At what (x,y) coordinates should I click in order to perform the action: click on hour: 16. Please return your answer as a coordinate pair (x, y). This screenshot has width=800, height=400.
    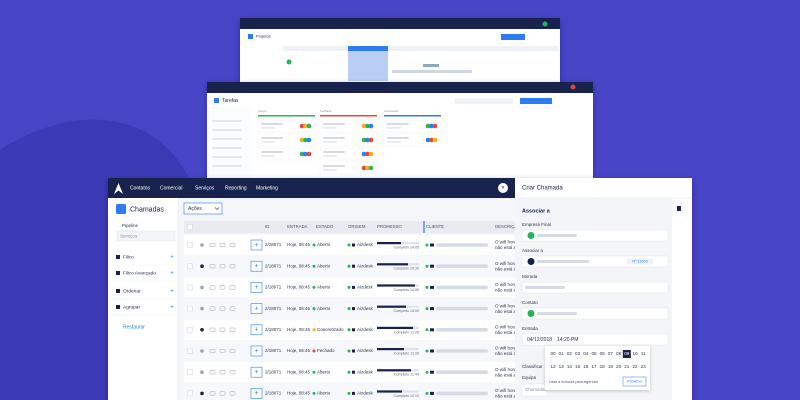
    Looking at the image, I should click on (586, 366).